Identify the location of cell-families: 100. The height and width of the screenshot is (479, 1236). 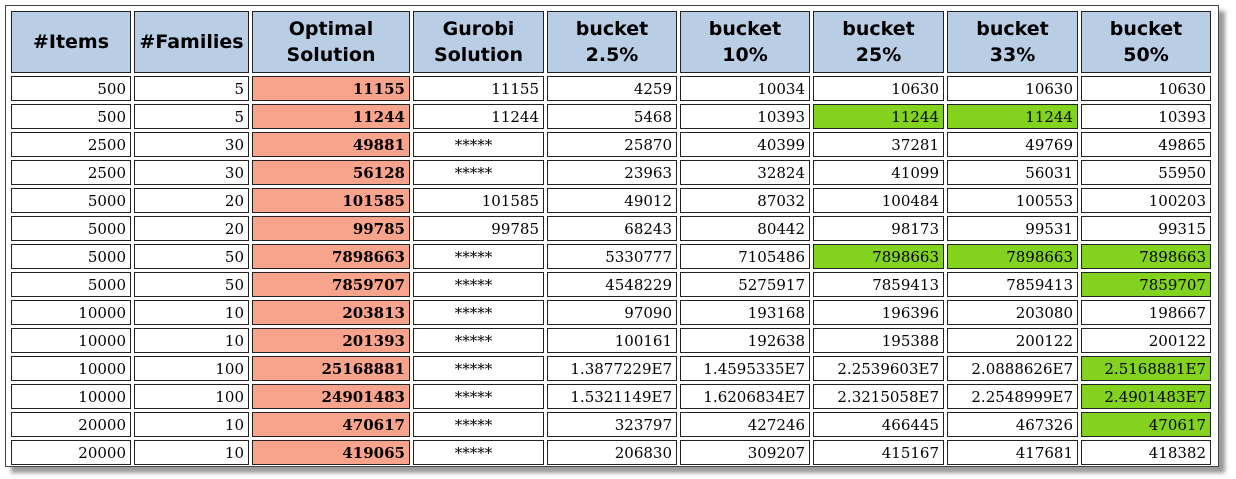
(191, 396).